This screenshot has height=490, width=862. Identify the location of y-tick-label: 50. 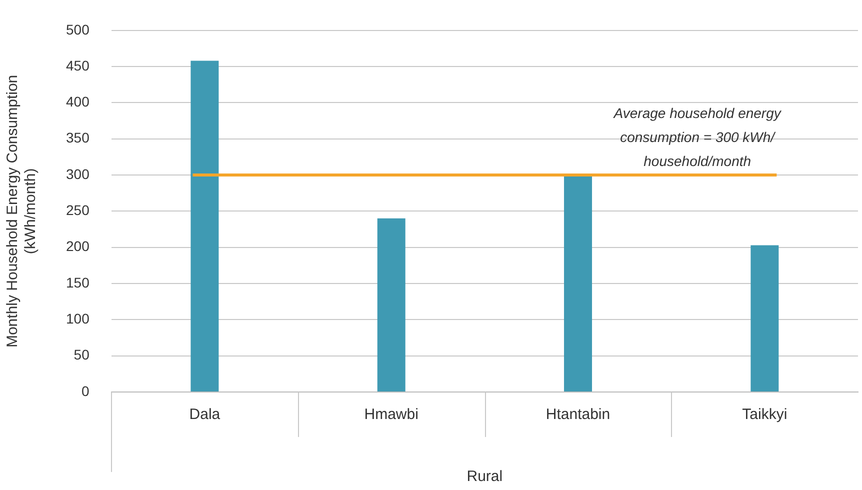
(82, 354).